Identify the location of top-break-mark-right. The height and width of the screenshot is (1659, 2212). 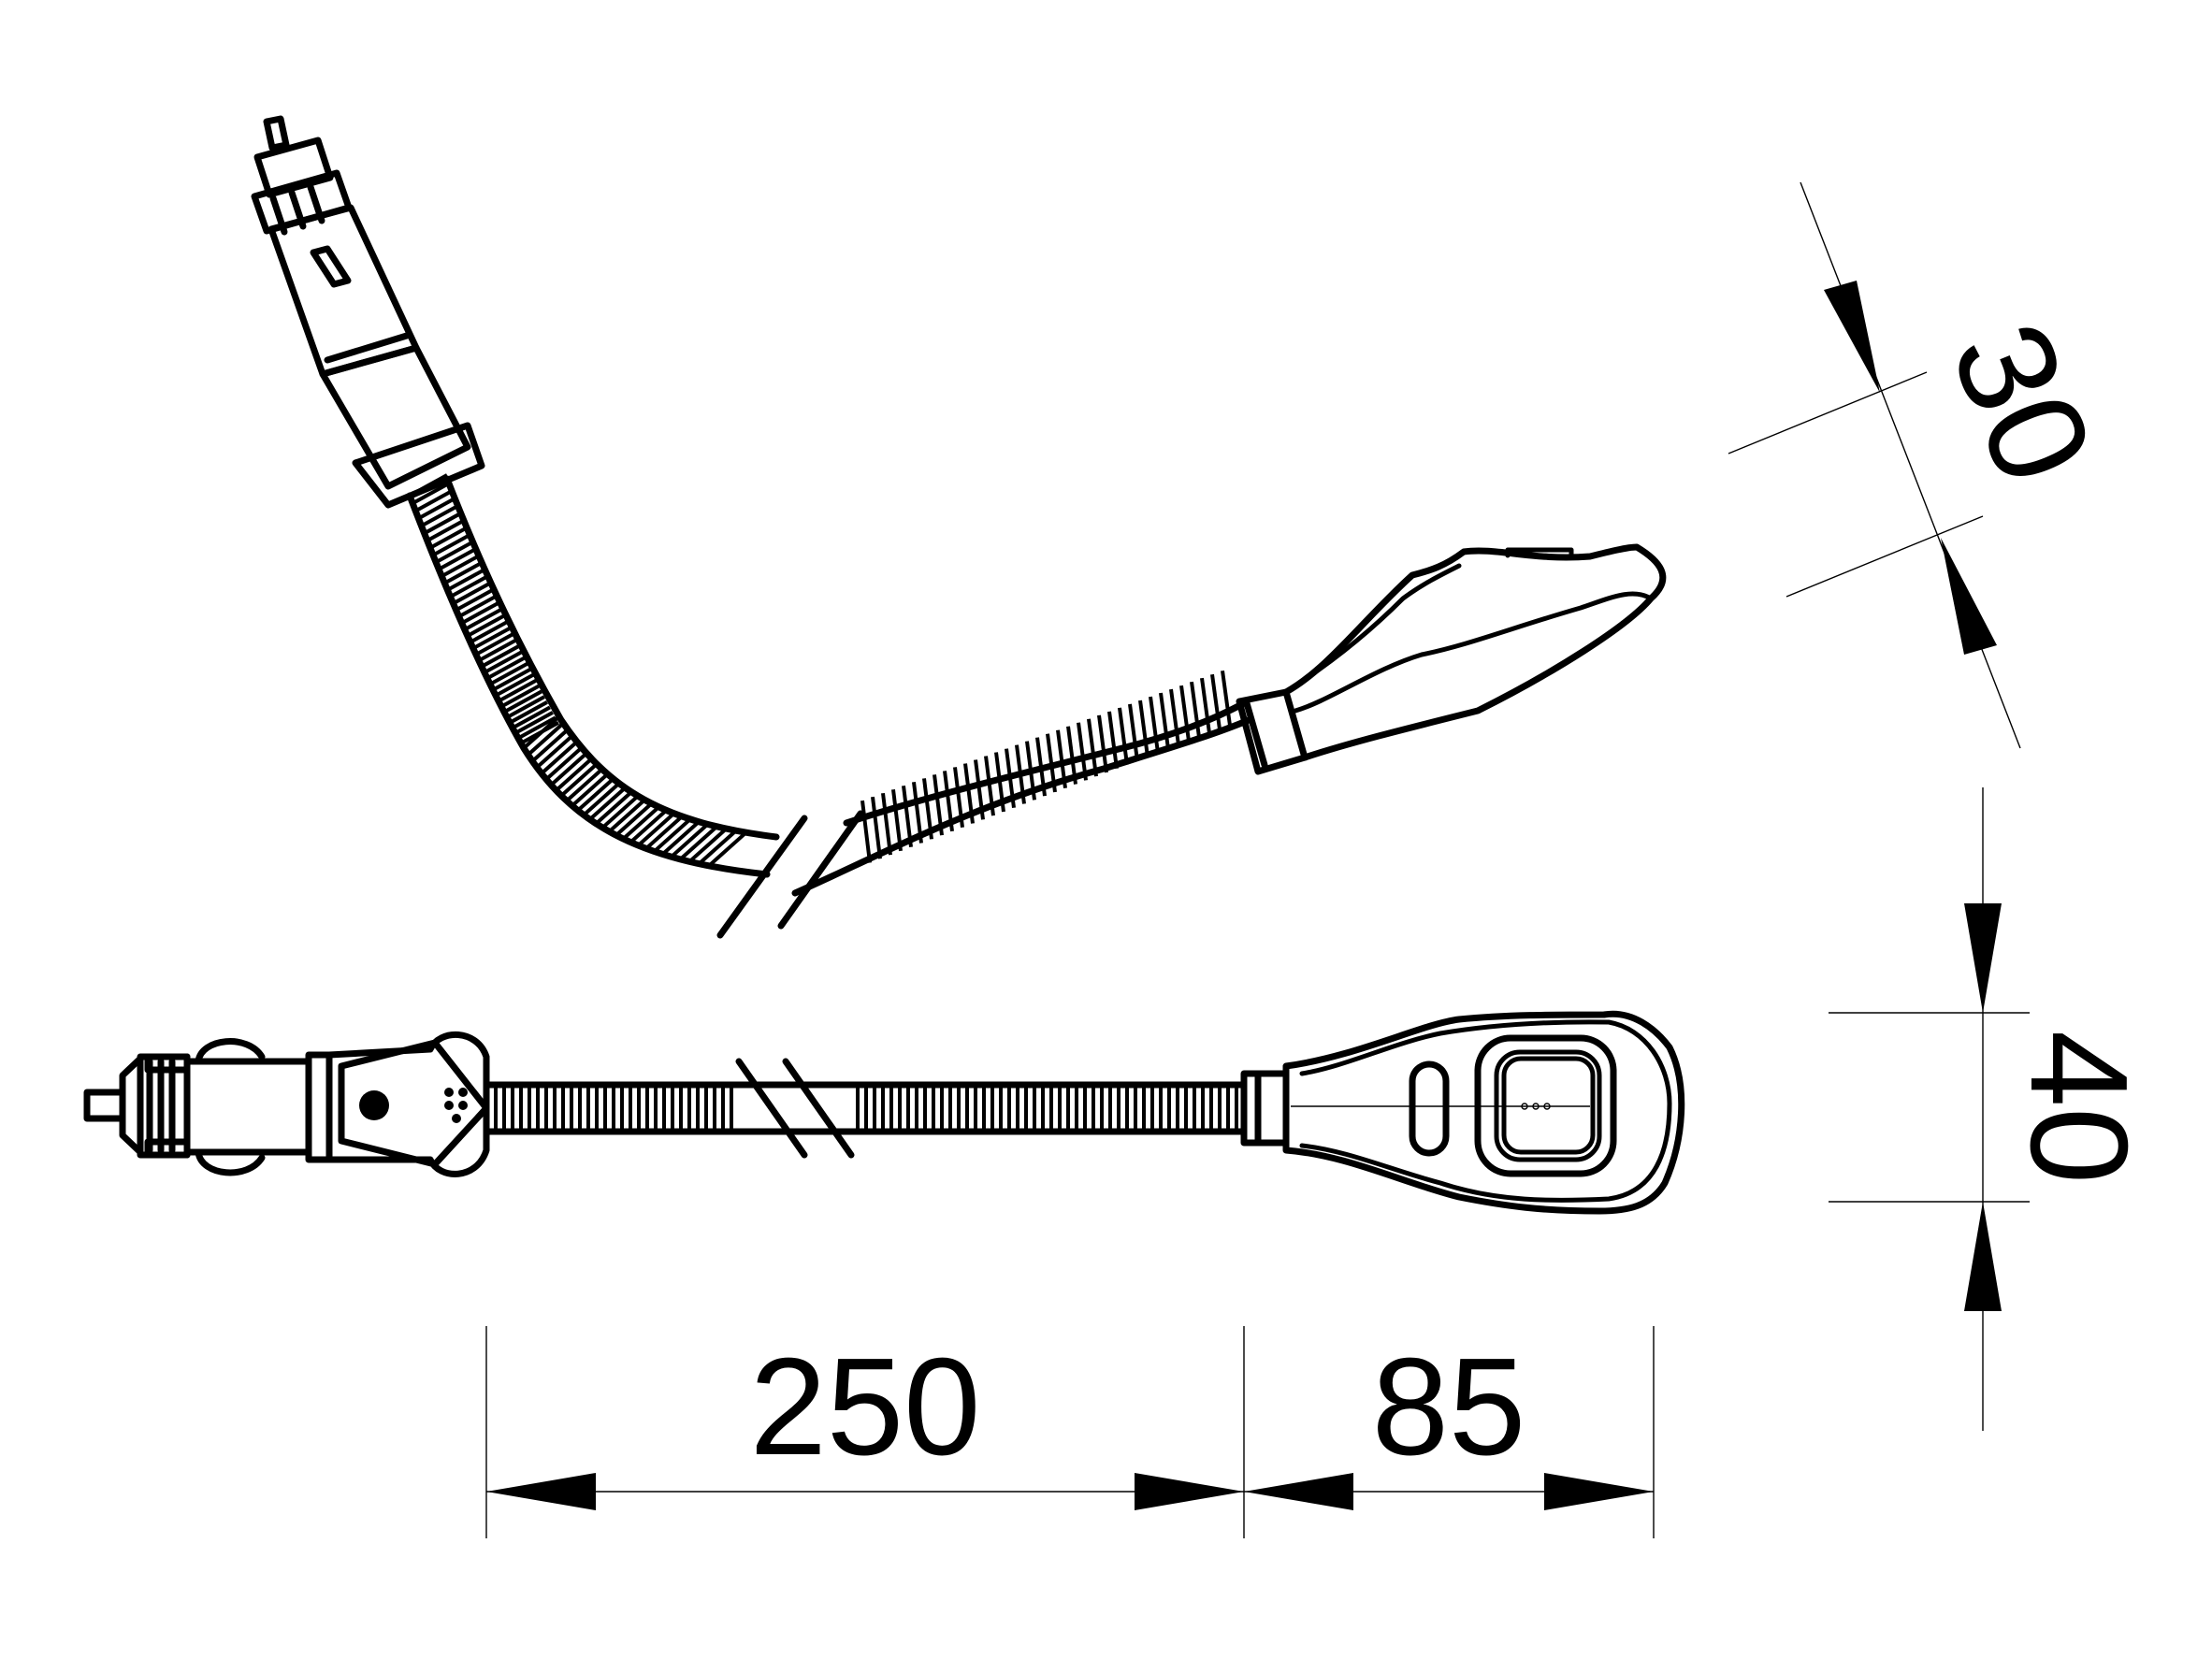
(818, 1108).